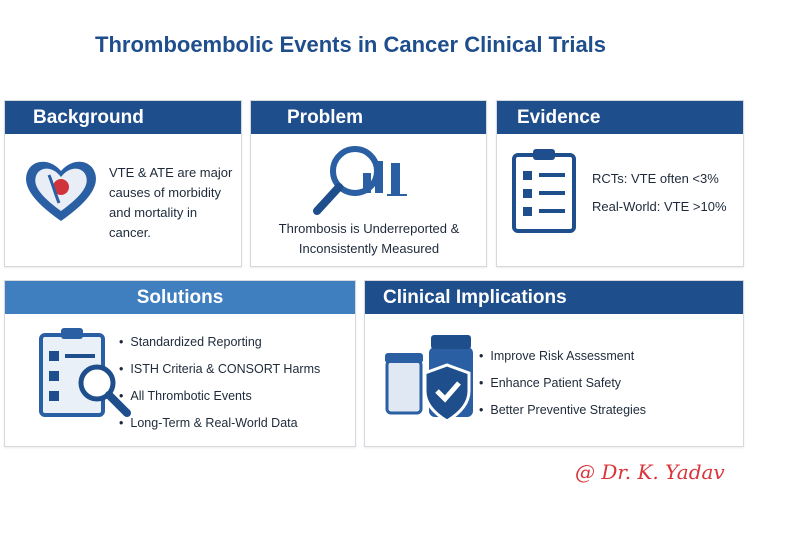  Describe the element at coordinates (429, 379) in the screenshot. I see `medicine-icon` at that location.